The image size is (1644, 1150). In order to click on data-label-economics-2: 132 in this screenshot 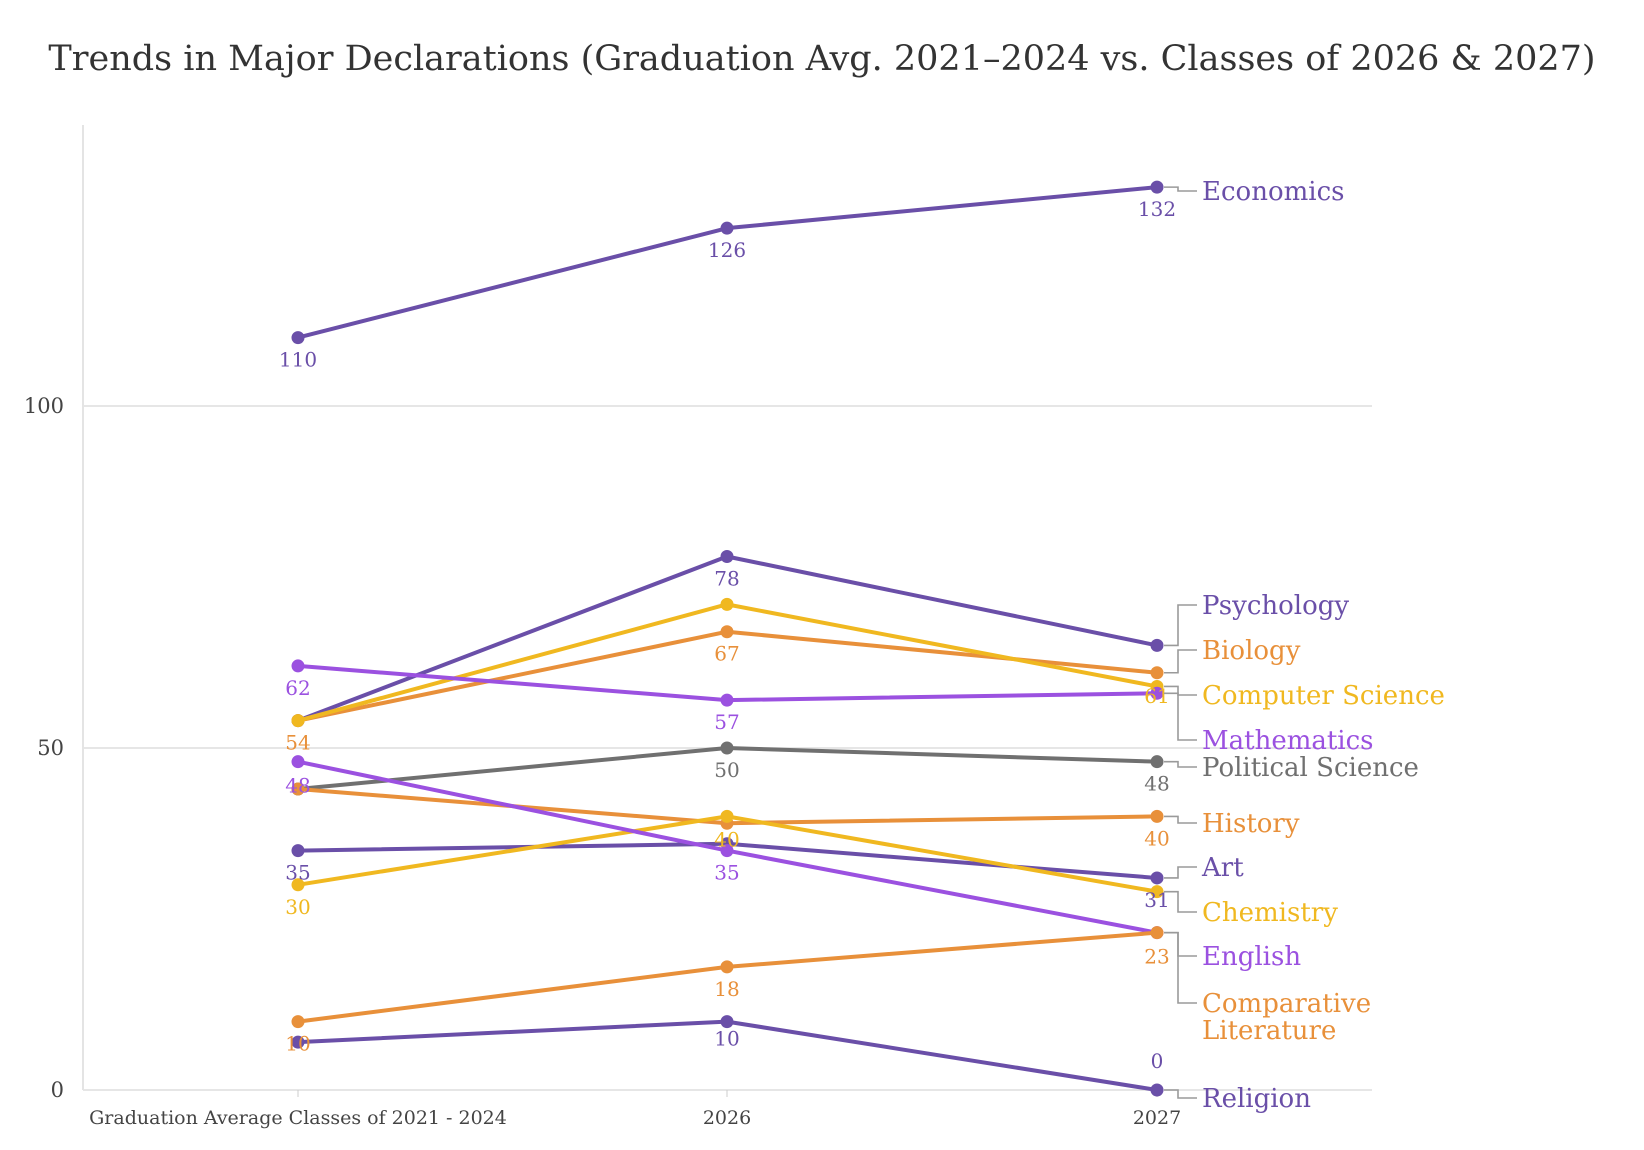, I will do `click(1157, 209)`.